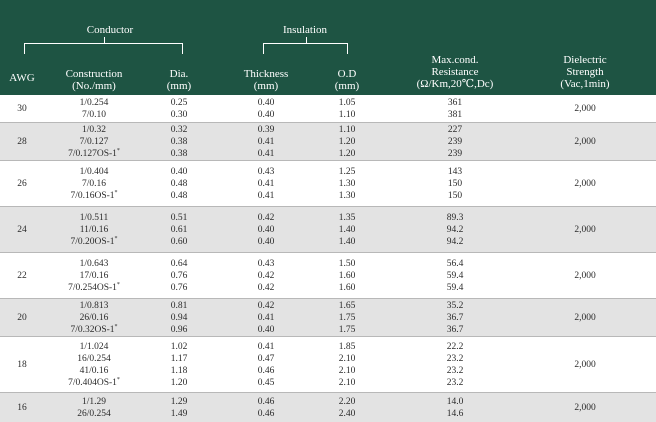  I want to click on cell-thickness: 0.39 0.41 0.41, so click(266, 142).